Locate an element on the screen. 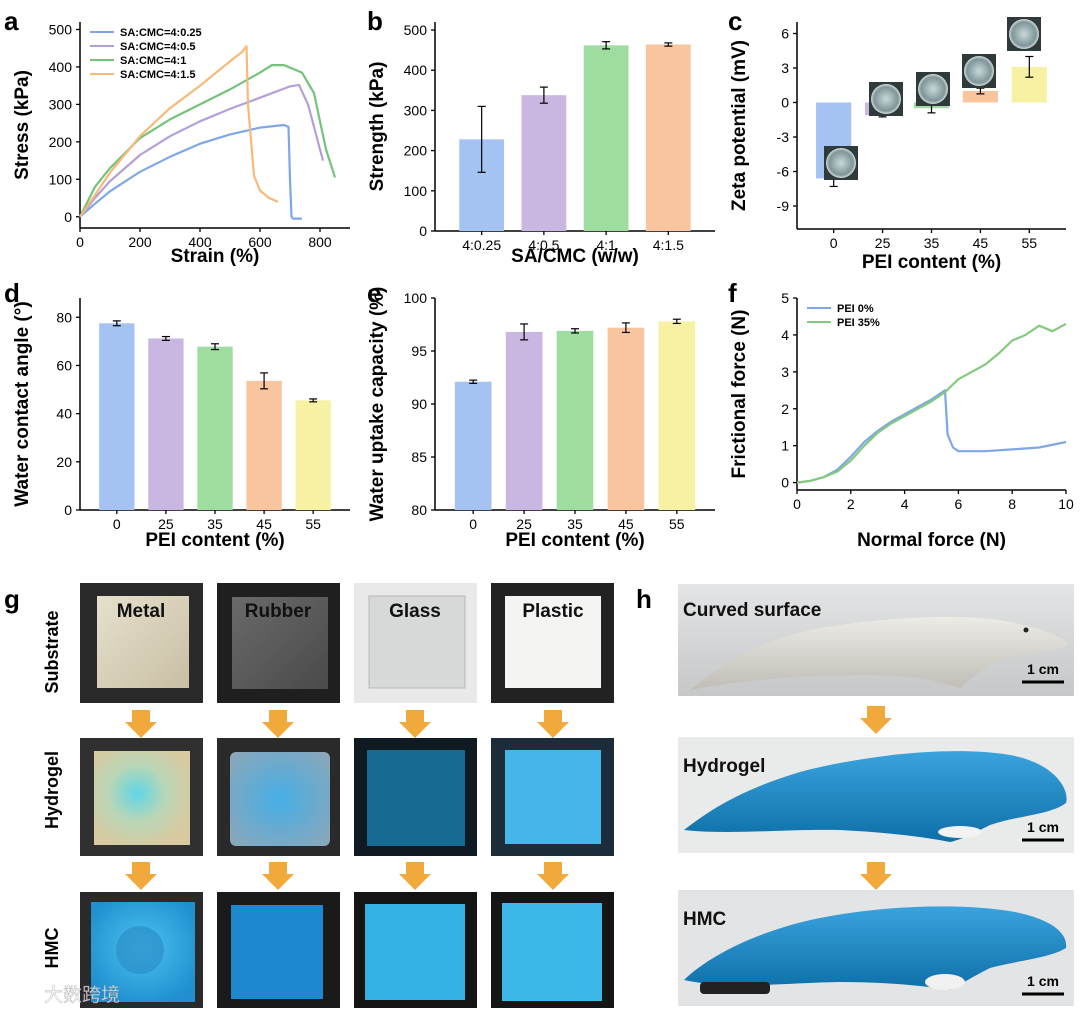 This screenshot has height=1018, width=1080. photo-curved-surface: Curved surface 1 cm is located at coordinates (876, 640).